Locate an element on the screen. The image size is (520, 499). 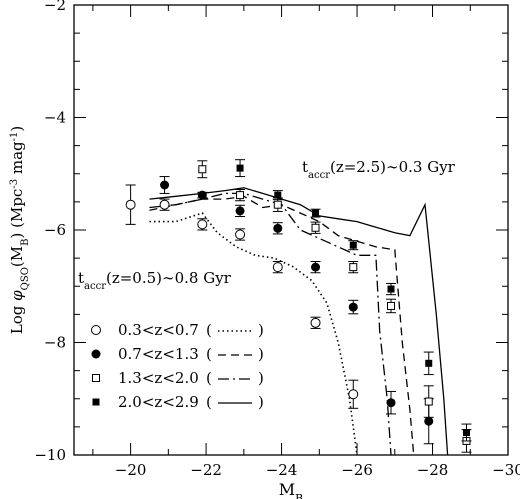
x-tick-label: −26 is located at coordinates (357, 470).